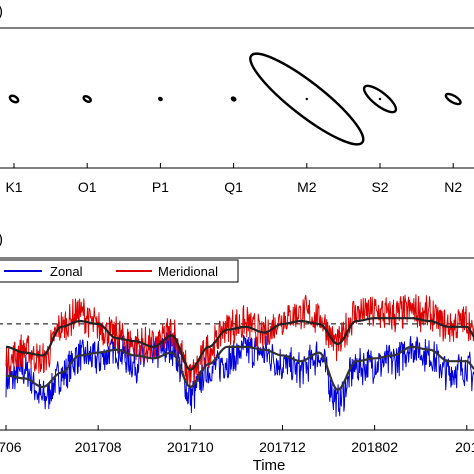 The height and width of the screenshot is (474, 474). Describe the element at coordinates (188, 271) in the screenshot. I see `legend-label-meridional: Meridional` at that location.